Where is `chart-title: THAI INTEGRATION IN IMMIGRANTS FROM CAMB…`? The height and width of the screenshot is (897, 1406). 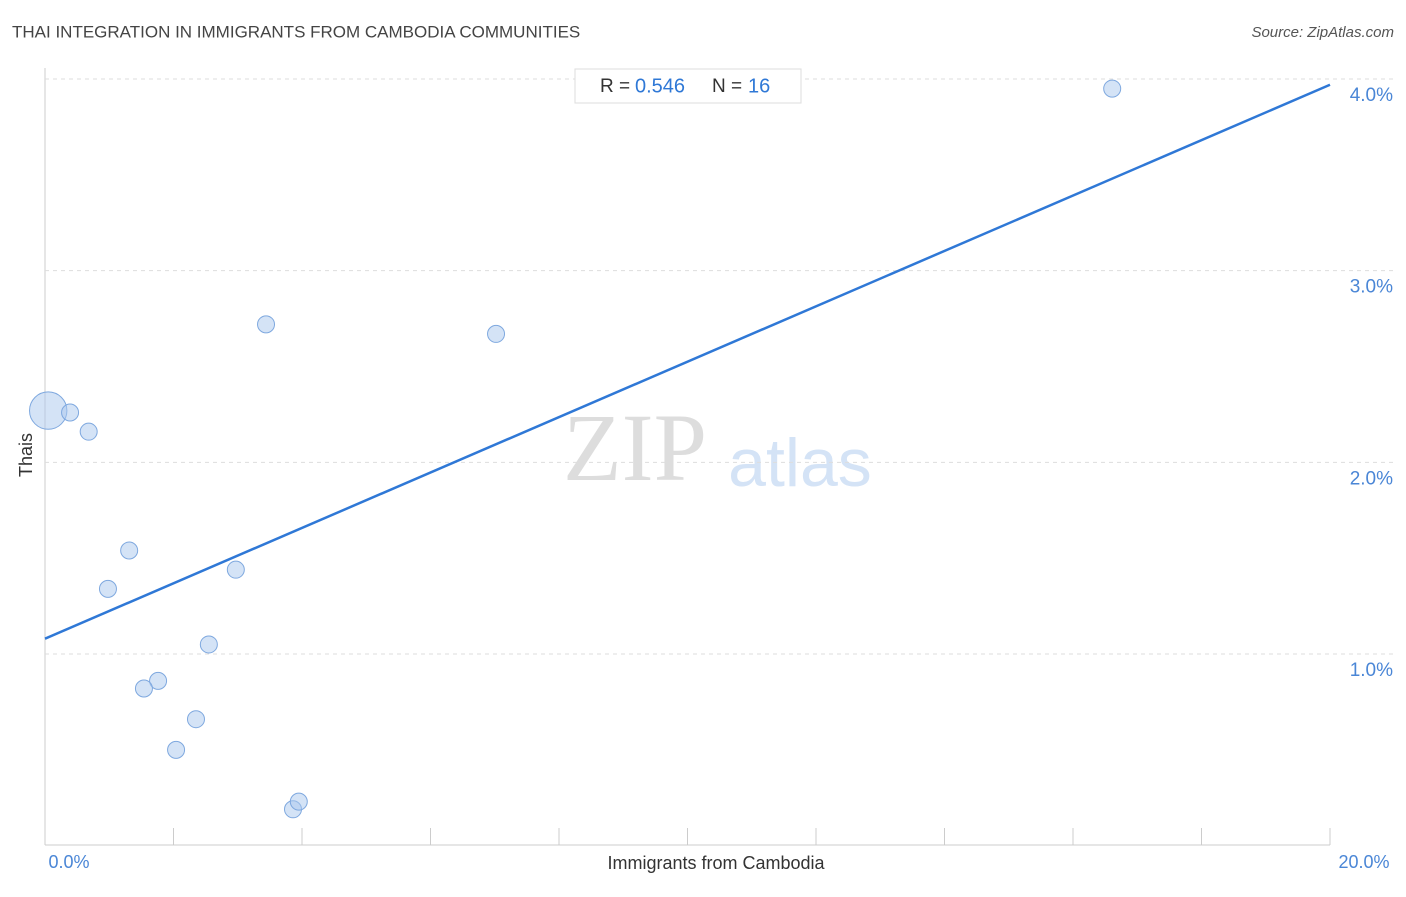
chart-title: THAI INTEGRATION IN IMMIGRANTS FROM CAMB… is located at coordinates (296, 31).